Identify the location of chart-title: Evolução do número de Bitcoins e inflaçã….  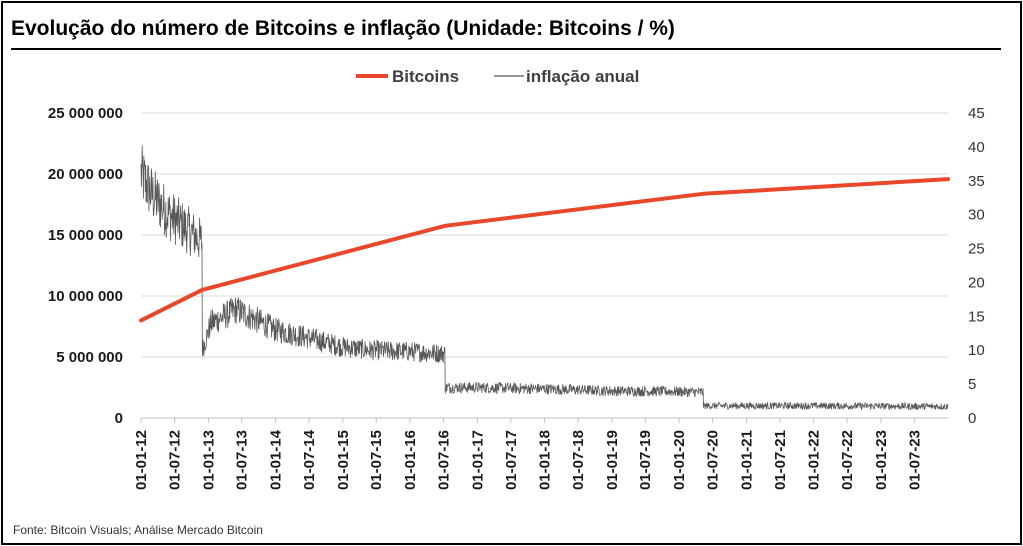
(343, 28).